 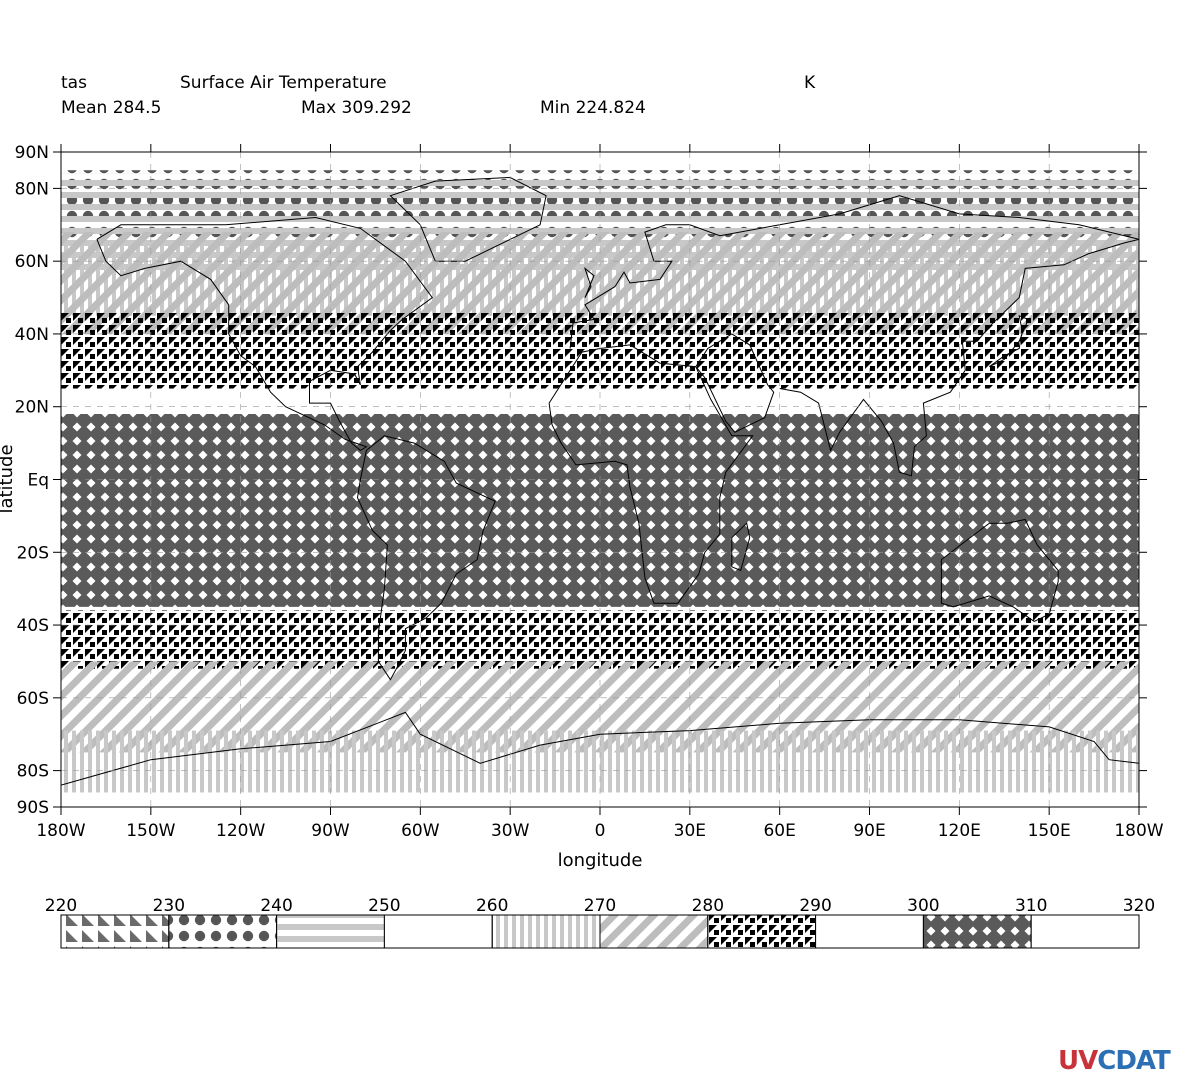 What do you see at coordinates (240, 831) in the screenshot?
I see `x-tick-label: 120W` at bounding box center [240, 831].